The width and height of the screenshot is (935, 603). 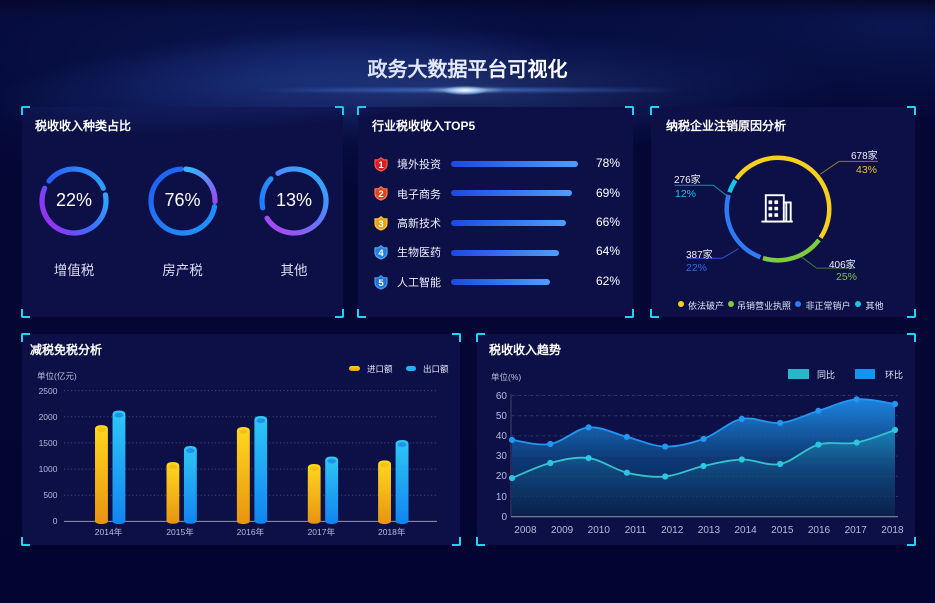 What do you see at coordinates (381, 283) in the screenshot?
I see `svg-text: 5` at bounding box center [381, 283].